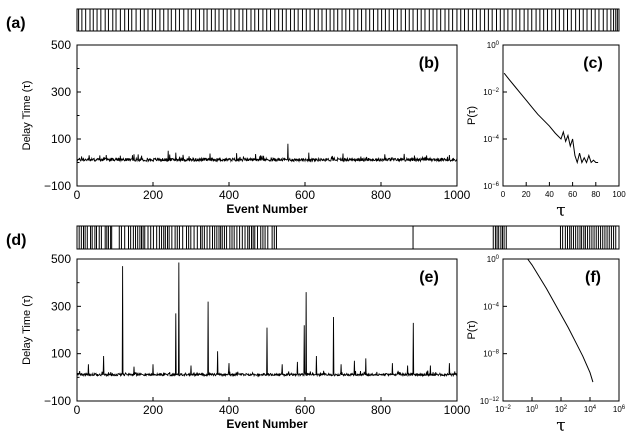 This screenshot has width=633, height=436. Describe the element at coordinates (493, 259) in the screenshot. I see `y-tick-label-f-0: 100` at that location.